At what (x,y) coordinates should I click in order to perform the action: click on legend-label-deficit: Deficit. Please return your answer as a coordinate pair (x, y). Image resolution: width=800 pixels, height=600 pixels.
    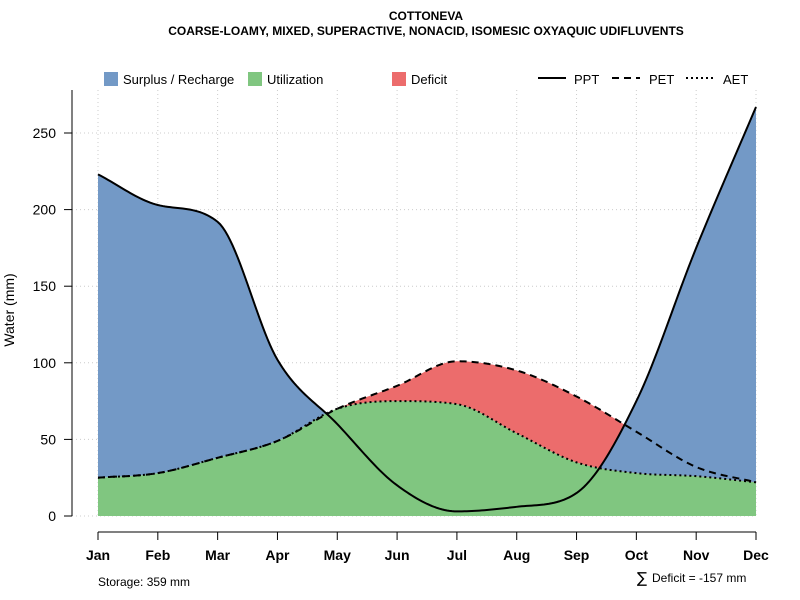
    Looking at the image, I should click on (429, 79).